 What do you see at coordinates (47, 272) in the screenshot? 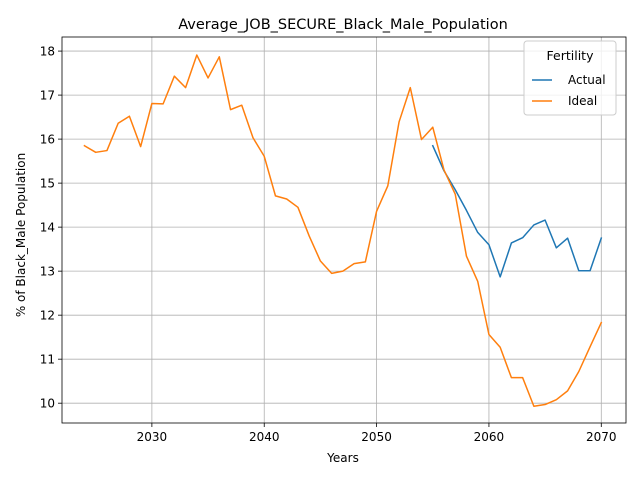
I see `y-tick-label: 13` at bounding box center [47, 272].